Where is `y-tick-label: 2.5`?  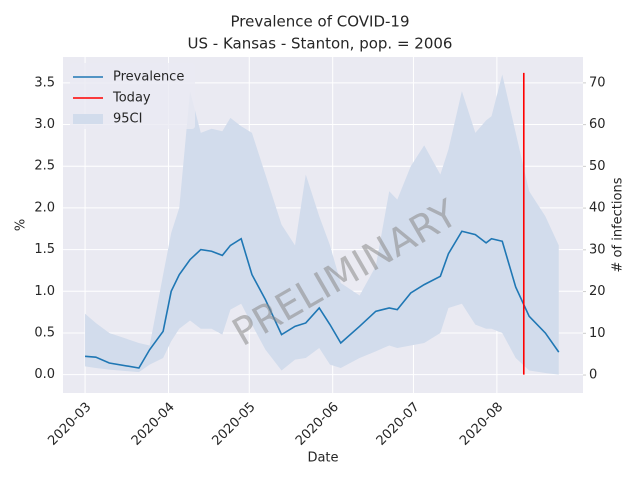 y-tick-label: 2.5 is located at coordinates (44, 166).